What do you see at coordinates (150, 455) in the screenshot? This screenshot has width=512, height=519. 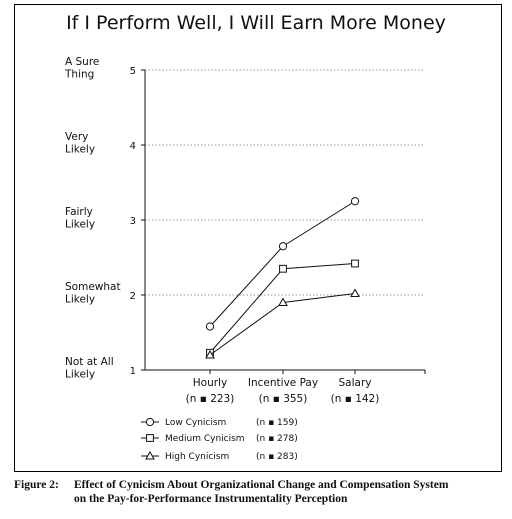 I see `legend-marker-high-cynicism` at bounding box center [150, 455].